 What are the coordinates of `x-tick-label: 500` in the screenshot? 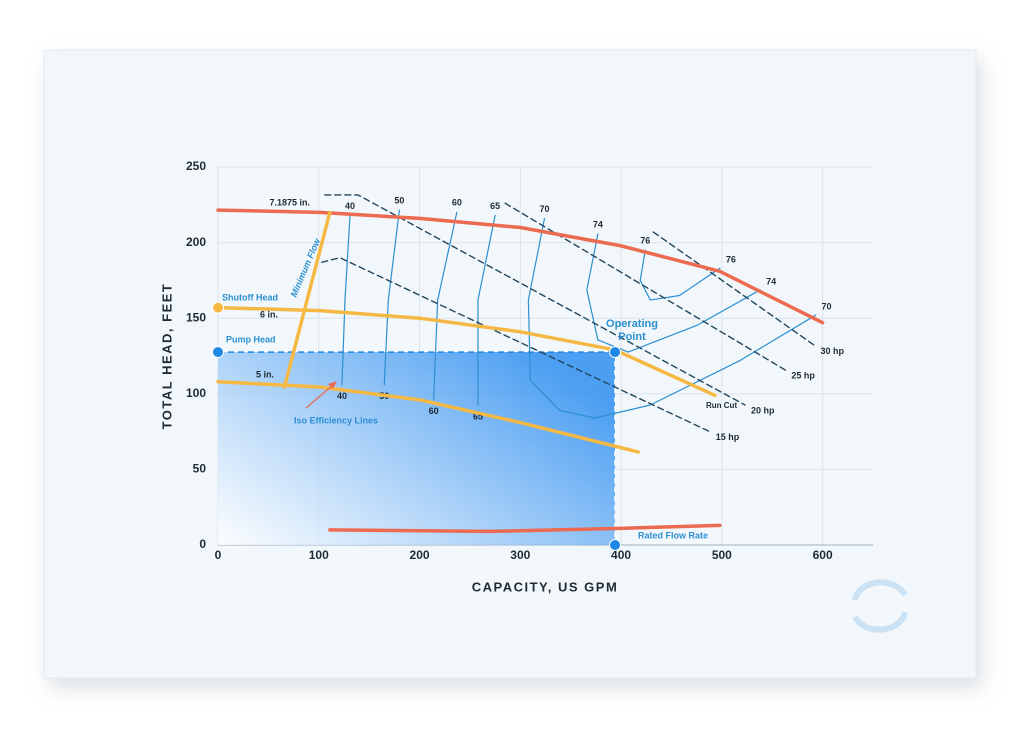 It's located at (722, 555).